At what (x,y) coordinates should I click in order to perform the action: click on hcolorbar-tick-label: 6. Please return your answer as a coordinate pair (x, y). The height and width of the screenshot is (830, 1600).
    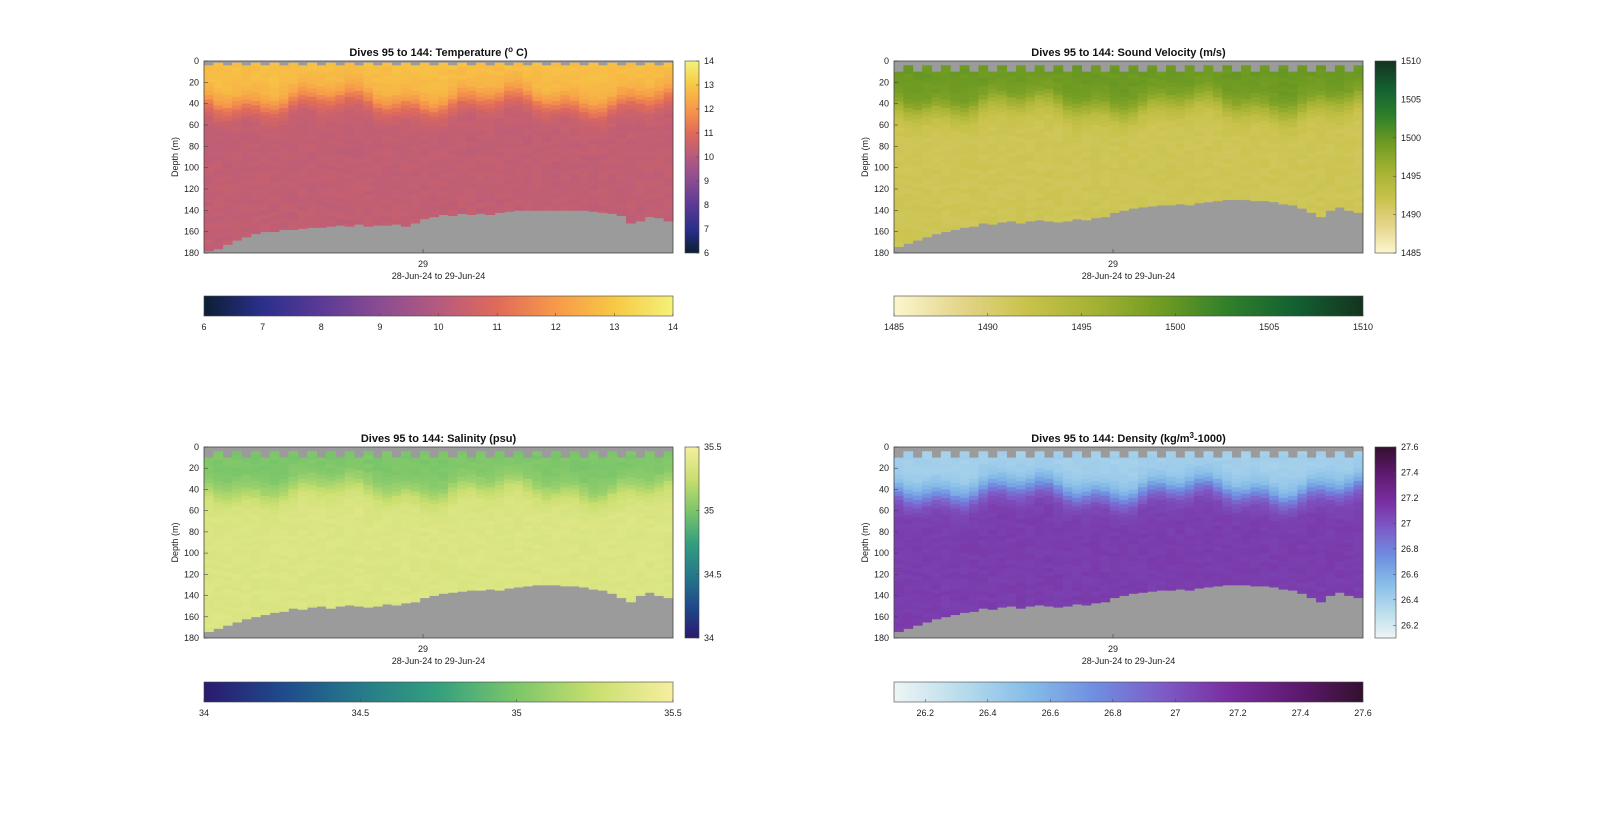
    Looking at the image, I should click on (203, 327).